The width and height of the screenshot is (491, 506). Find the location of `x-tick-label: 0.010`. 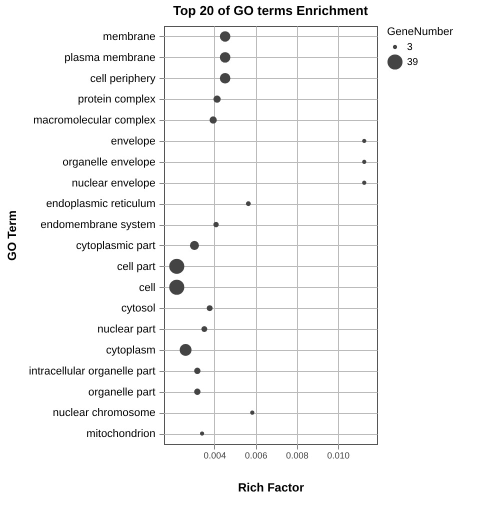

x-tick-label: 0.010 is located at coordinates (338, 455).